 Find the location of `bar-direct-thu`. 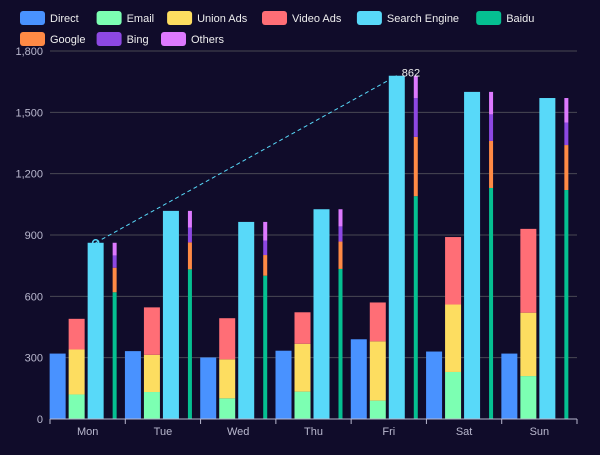

bar-direct-thu is located at coordinates (283, 384).